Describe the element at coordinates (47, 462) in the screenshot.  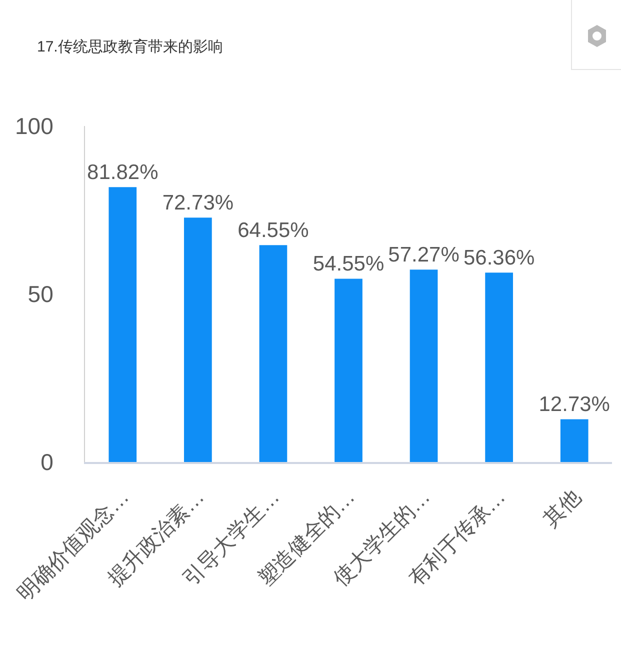
I see `y-tick-label: 0` at that location.